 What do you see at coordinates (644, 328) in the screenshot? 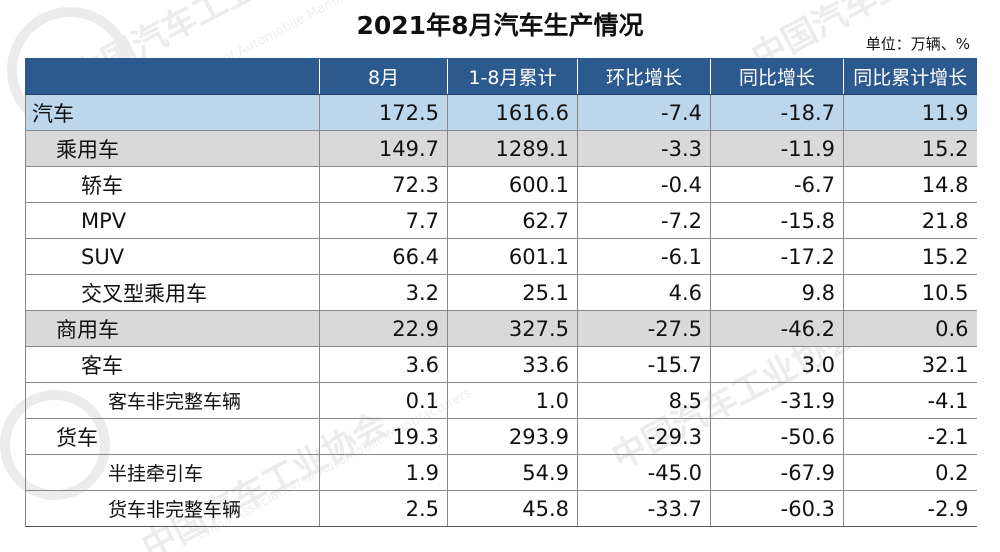
I see `cell-mom-growth: -27.5` at bounding box center [644, 328].